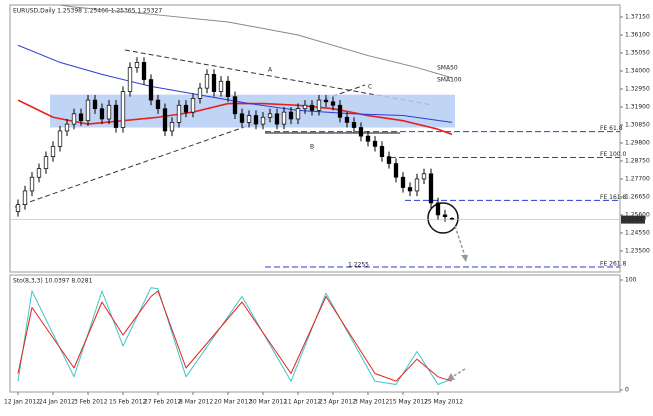 This screenshot has height=416, width=653. I want to click on y-tick-label: 1.31900, so click(637, 106).